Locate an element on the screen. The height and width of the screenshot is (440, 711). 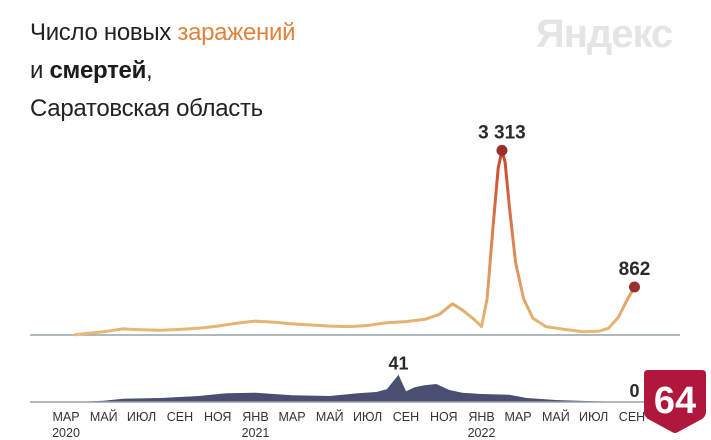
x-tick-year-label: 2021 is located at coordinates (256, 433).